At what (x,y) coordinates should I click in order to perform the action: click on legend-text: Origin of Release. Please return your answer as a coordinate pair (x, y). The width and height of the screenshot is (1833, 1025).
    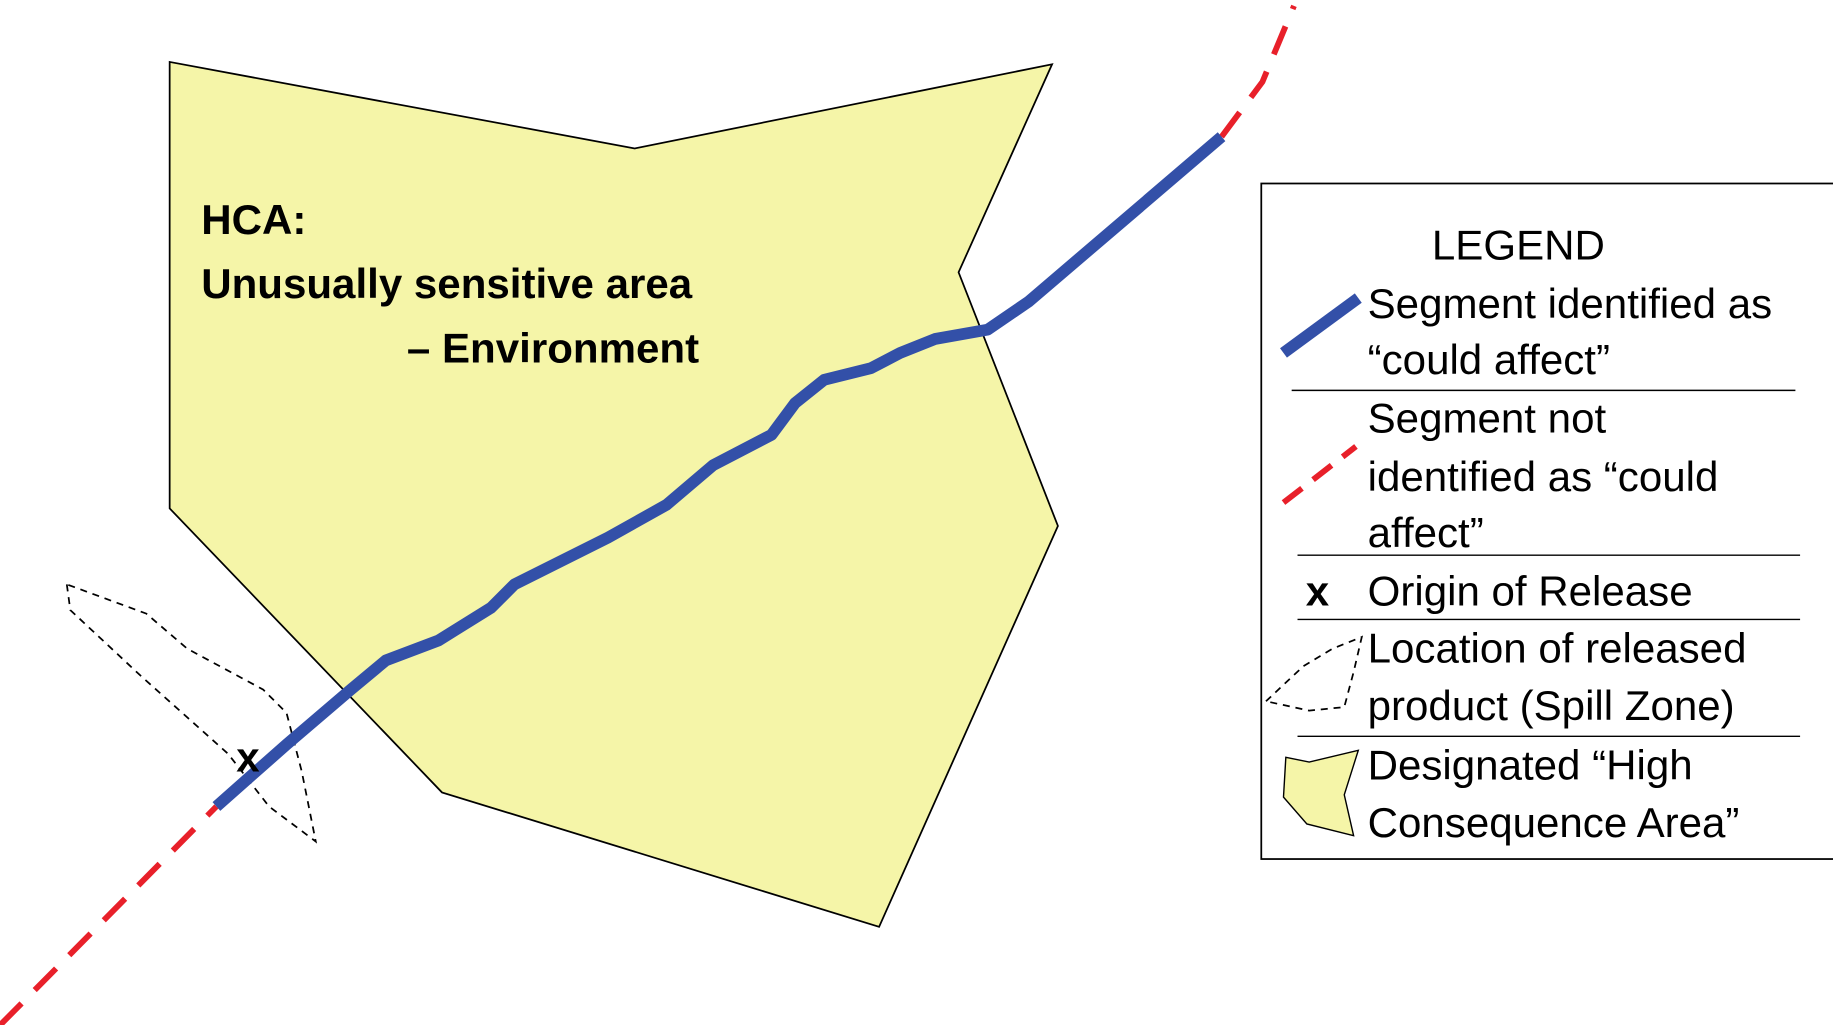
    Looking at the image, I should click on (1530, 590).